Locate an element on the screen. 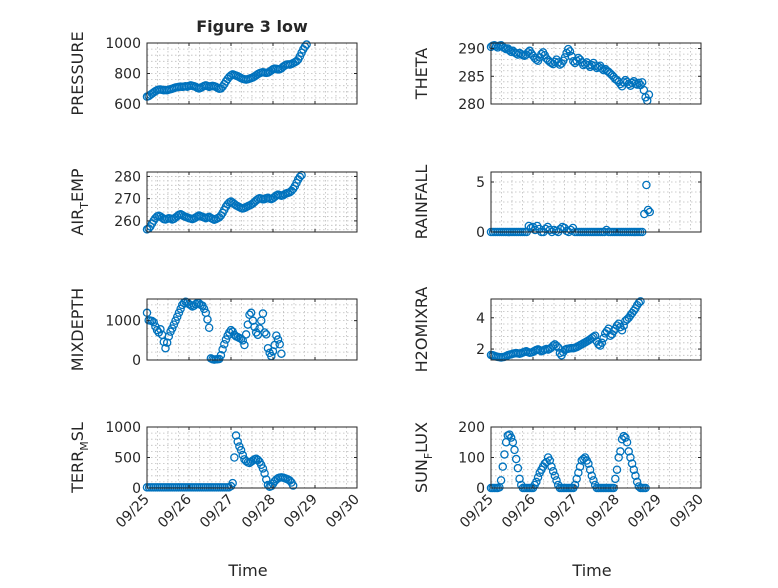 This screenshot has height=588, width=778. subplot-mixdepth: 0 1000 MIXDEPTH is located at coordinates (213, 329).